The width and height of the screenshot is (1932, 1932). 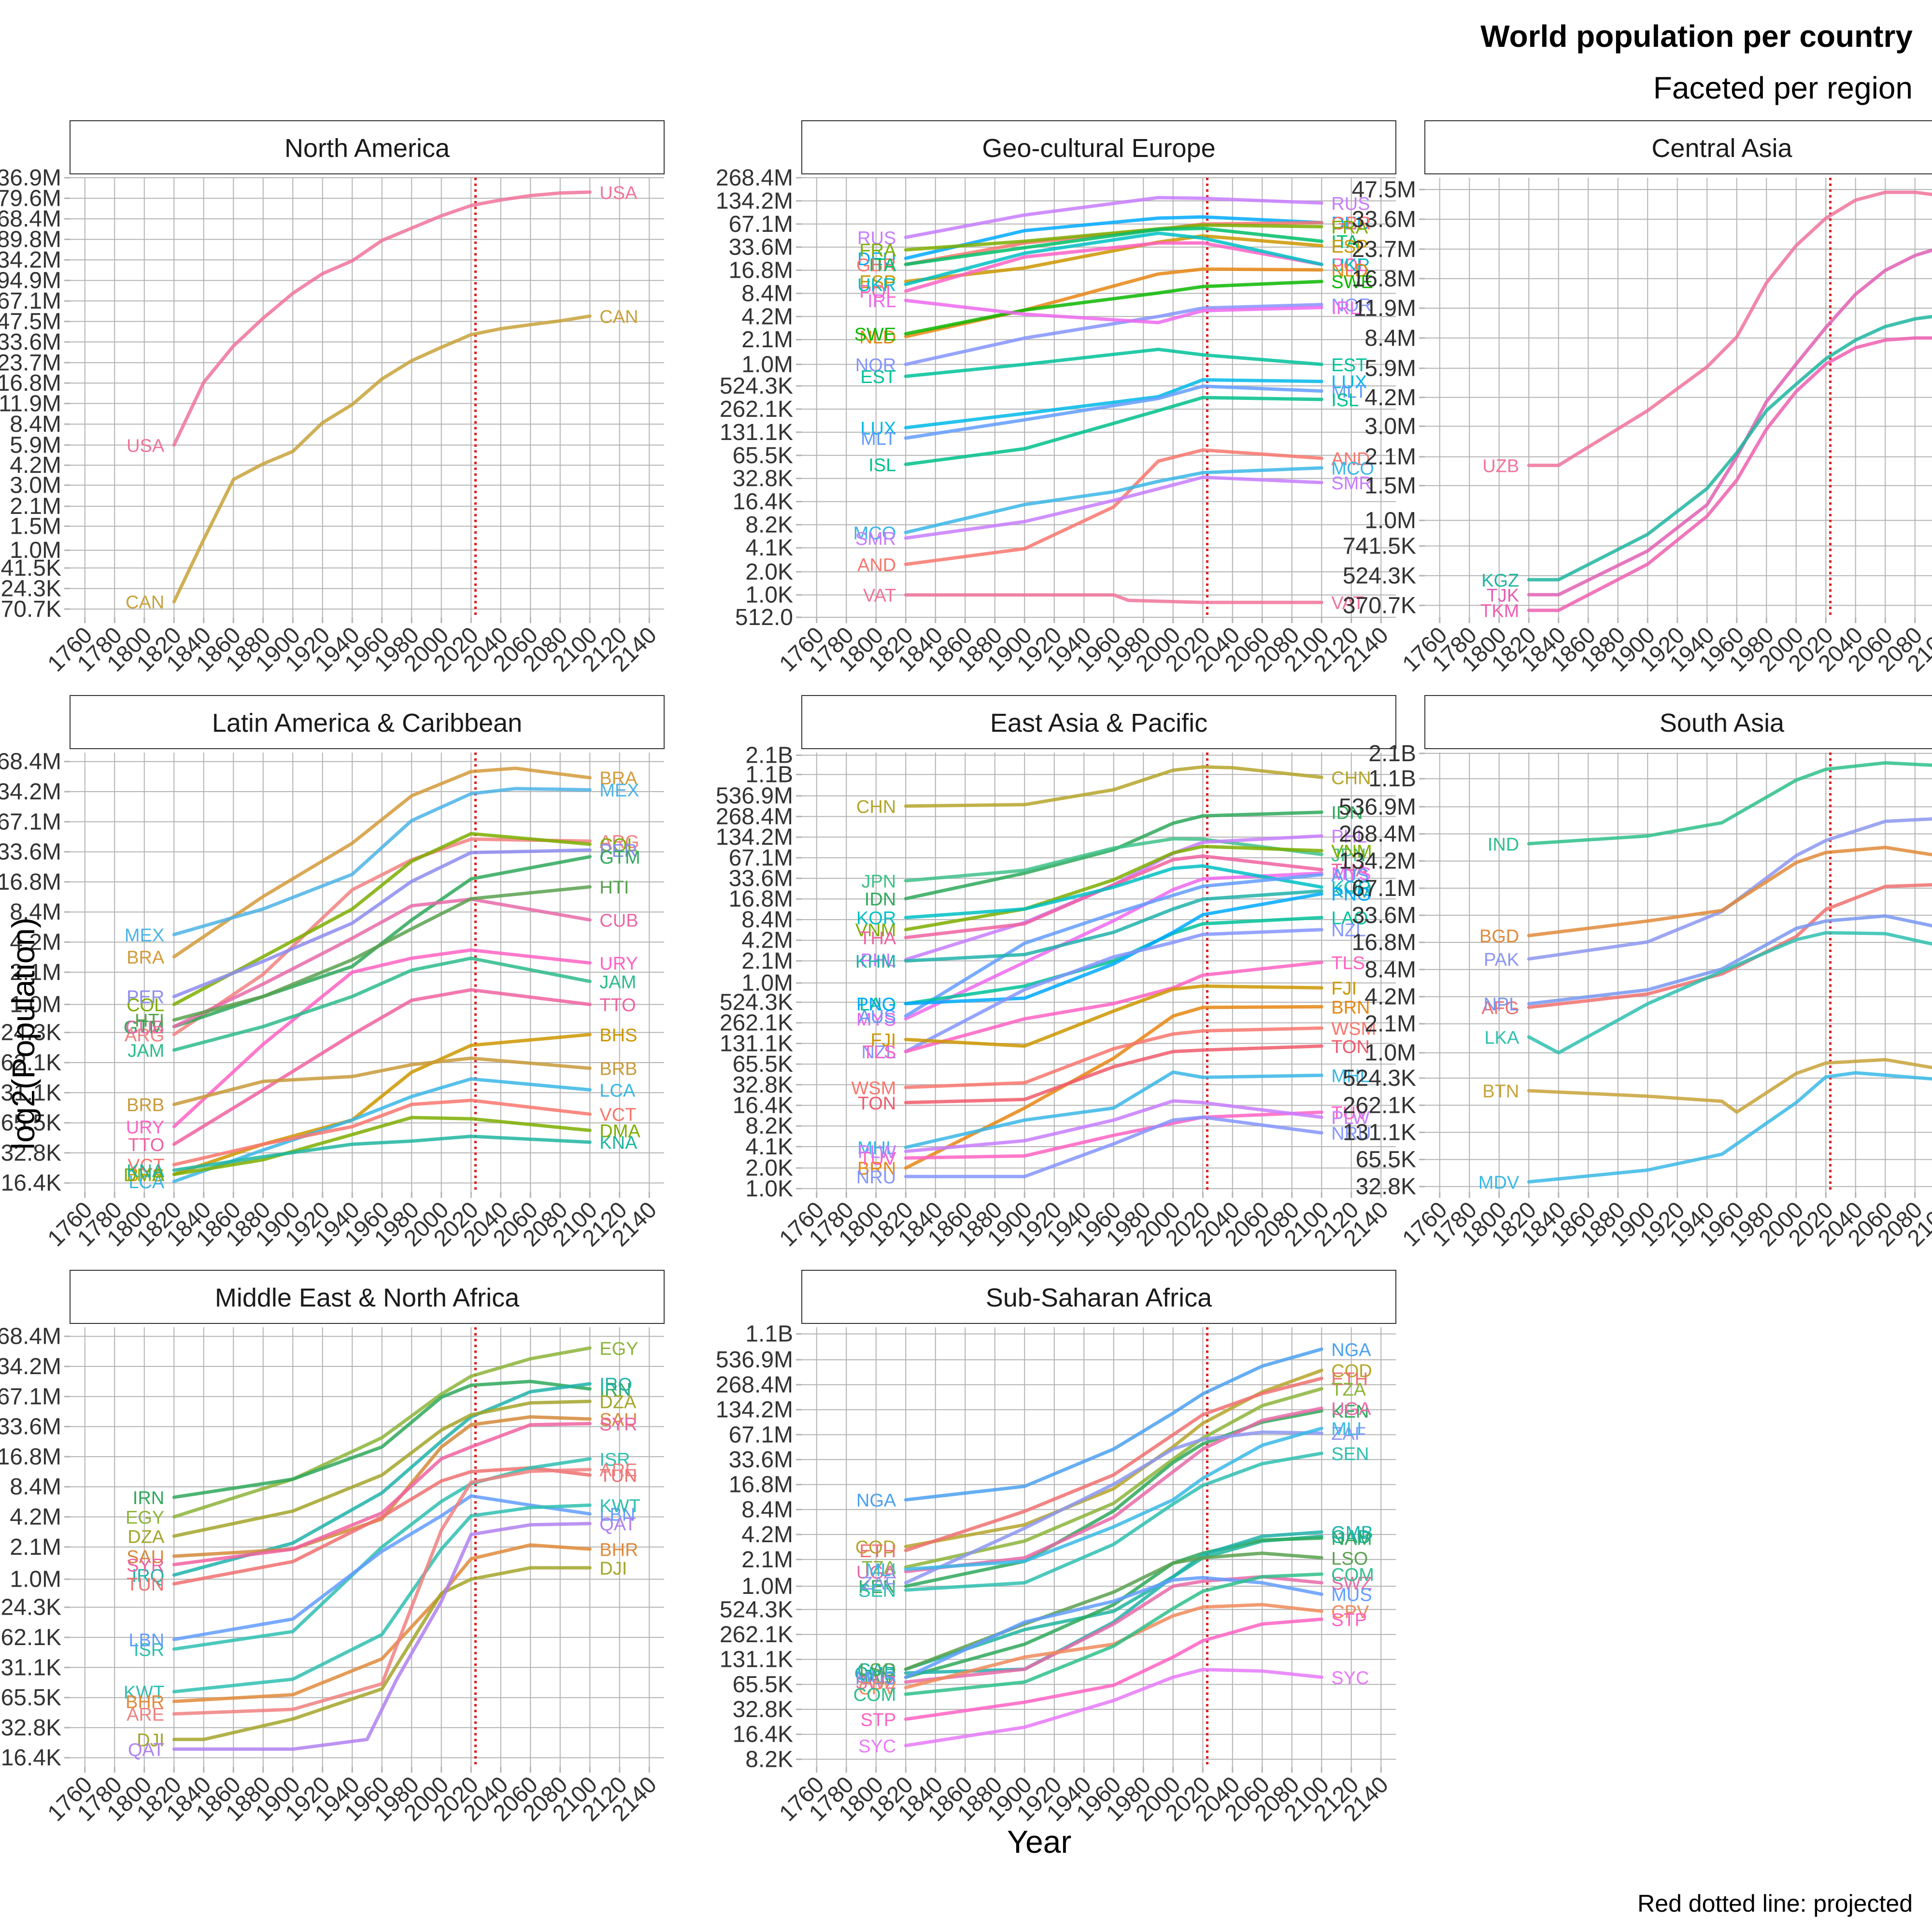 I want to click on series-line-khm, so click(x=1113, y=926).